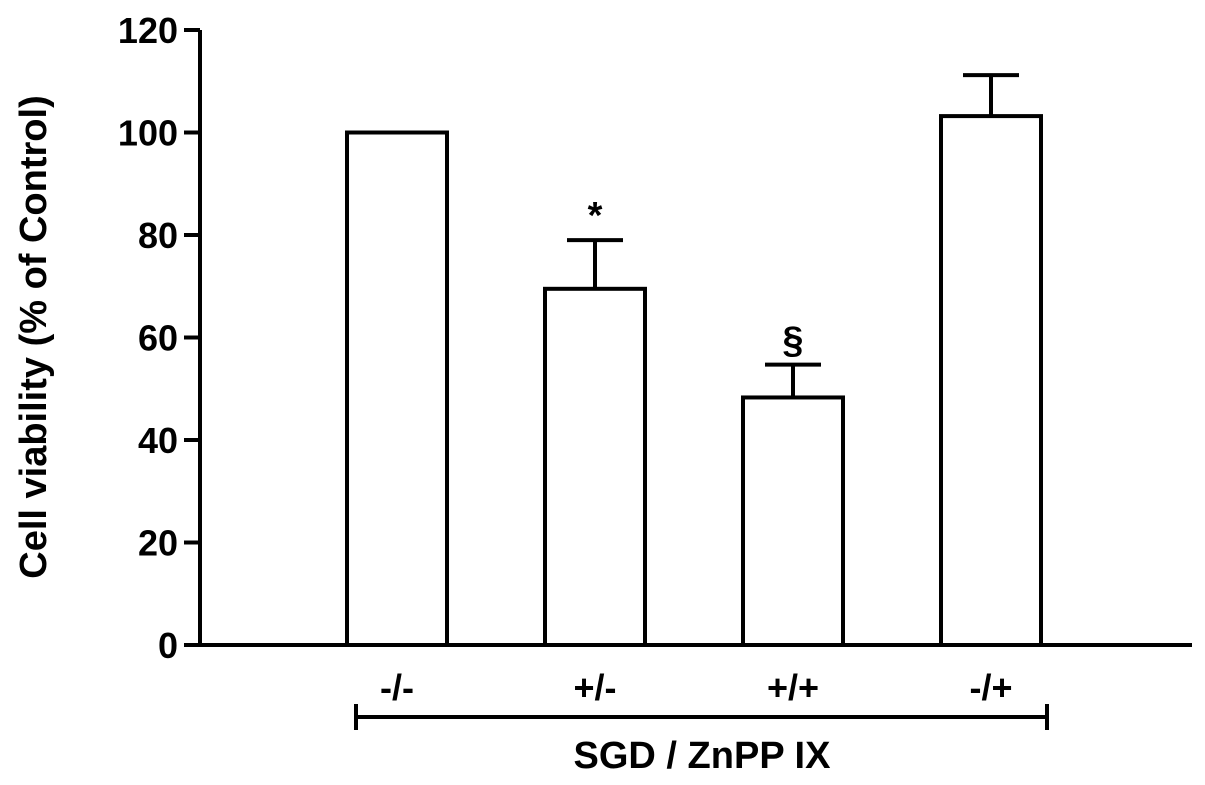 The height and width of the screenshot is (785, 1205). Describe the element at coordinates (158, 235) in the screenshot. I see `y-tick-label: 80` at that location.